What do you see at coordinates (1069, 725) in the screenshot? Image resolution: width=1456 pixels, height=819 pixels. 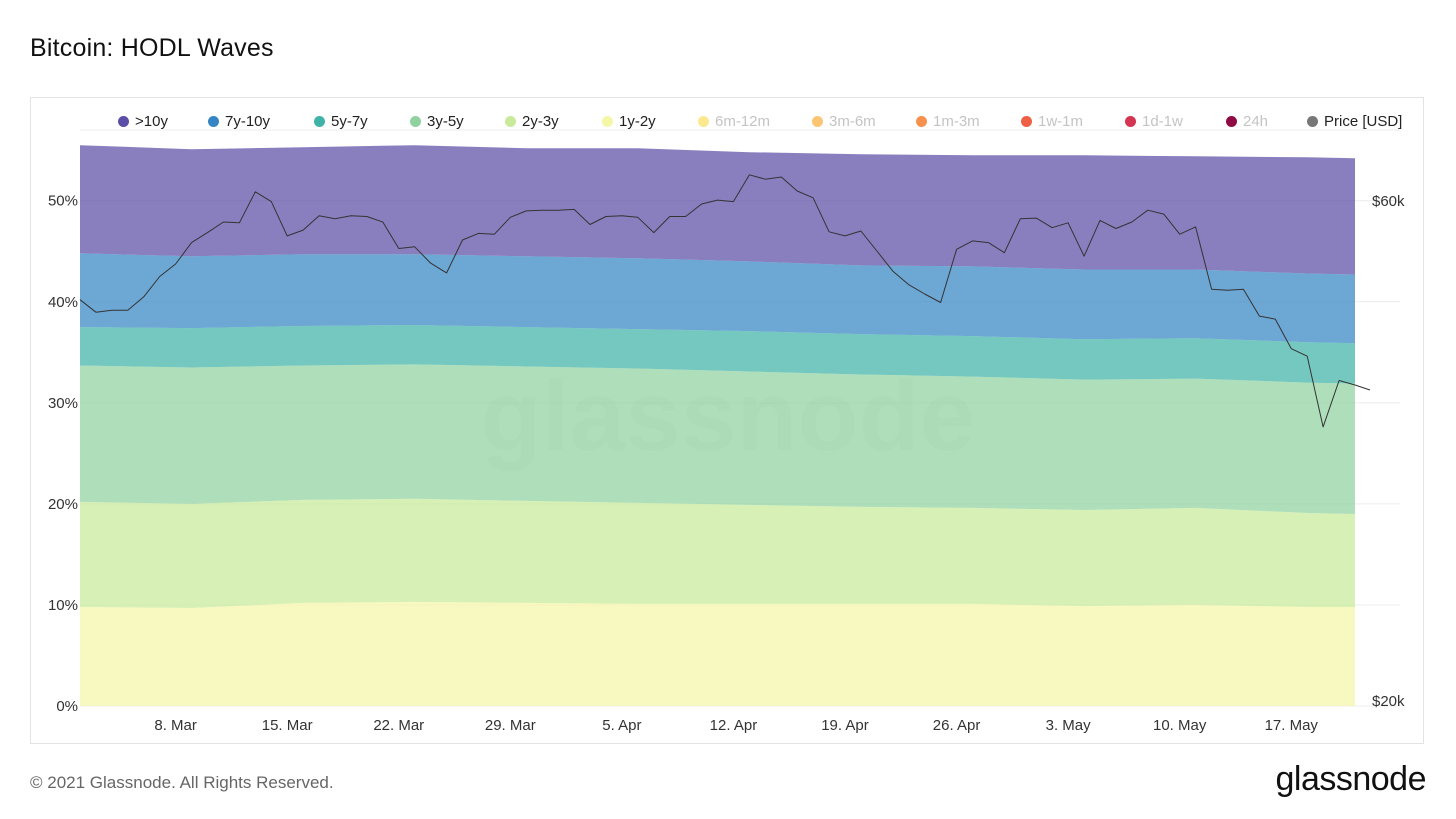 I see `x-axis-tick-label: 3. May` at bounding box center [1069, 725].